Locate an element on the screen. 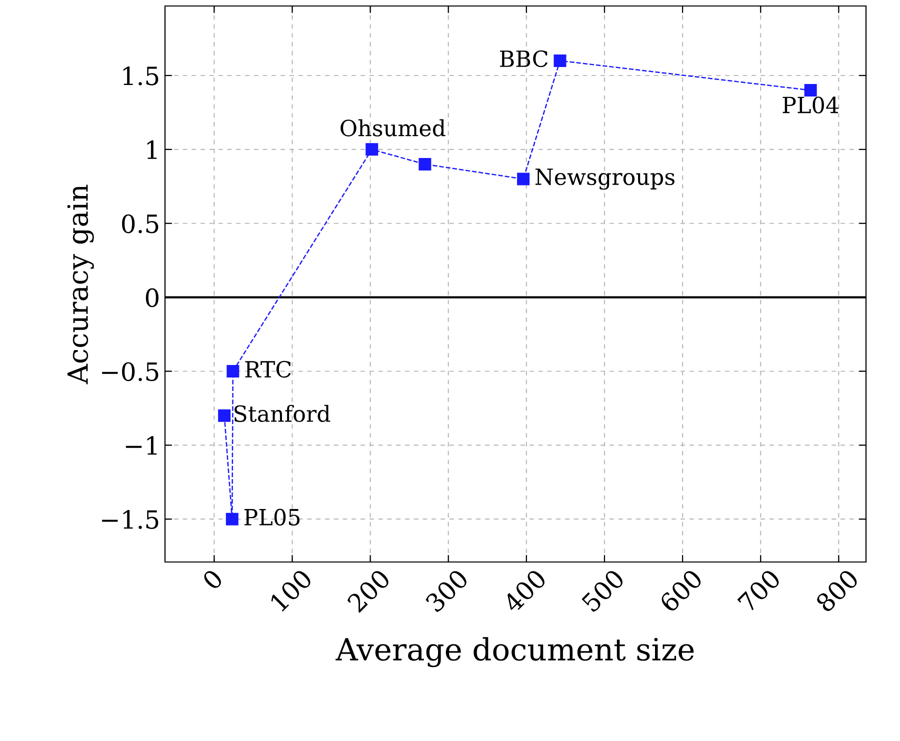 The width and height of the screenshot is (900, 741). x-tick-label: 0 is located at coordinates (212, 579).